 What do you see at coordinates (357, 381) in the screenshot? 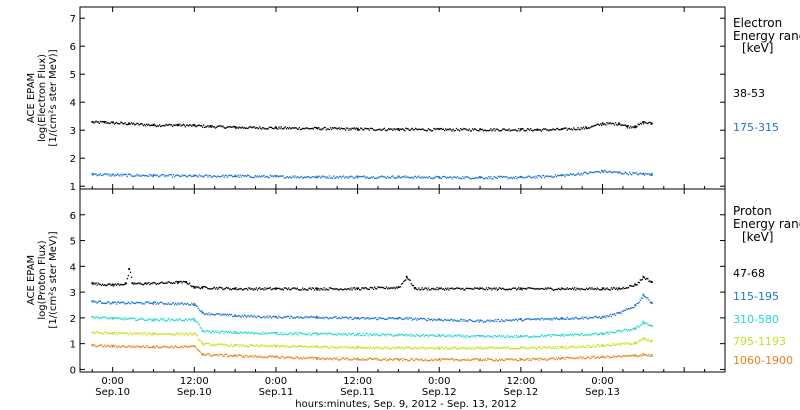
I see `xtick-time-label: 12:00` at bounding box center [357, 381].